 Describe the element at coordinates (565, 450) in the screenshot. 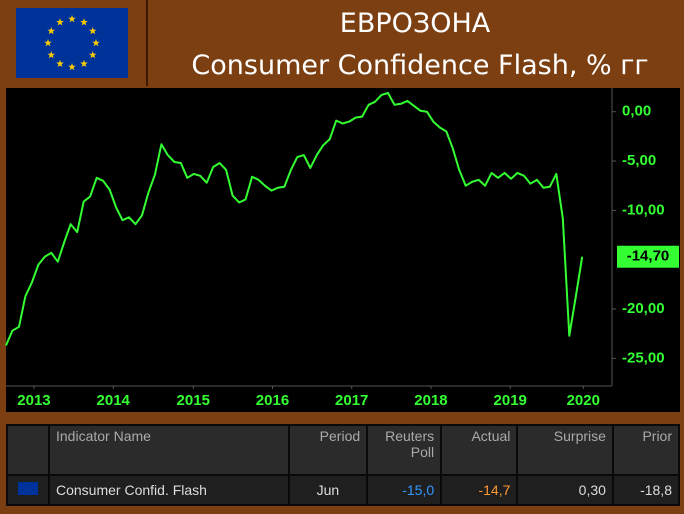

I see `column-header: Surprise` at that location.